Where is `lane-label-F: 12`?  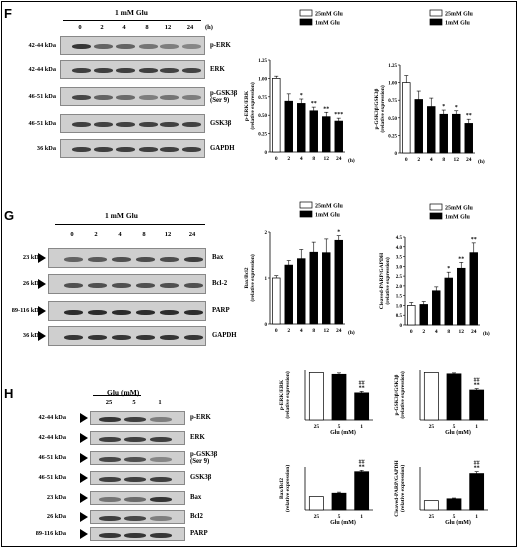 lane-label-F: 12 is located at coordinates (168, 27).